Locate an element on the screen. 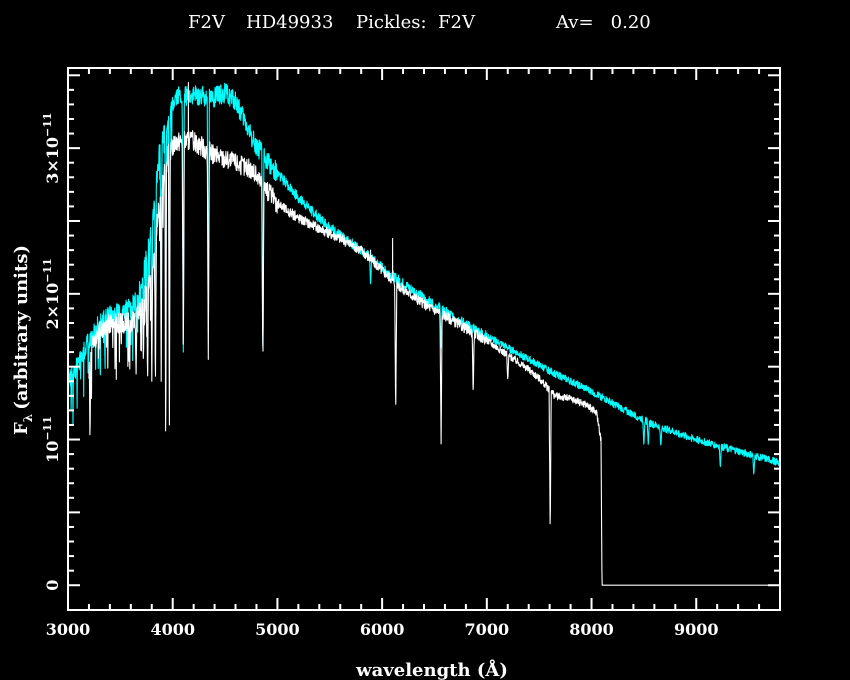 This screenshot has height=680, width=850. x-tick-labels: 3000 4000 5000 6000 7000 8000 9000 is located at coordinates (382, 629).